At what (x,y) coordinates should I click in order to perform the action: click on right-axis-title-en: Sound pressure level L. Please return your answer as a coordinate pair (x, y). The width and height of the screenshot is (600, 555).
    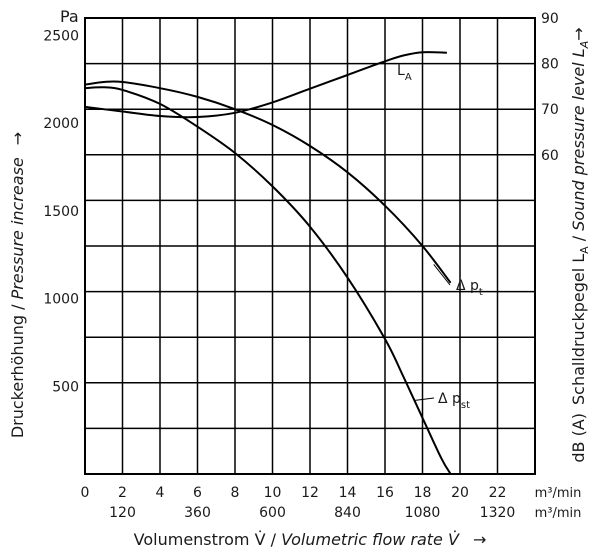
    Looking at the image, I should click on (578, 139).